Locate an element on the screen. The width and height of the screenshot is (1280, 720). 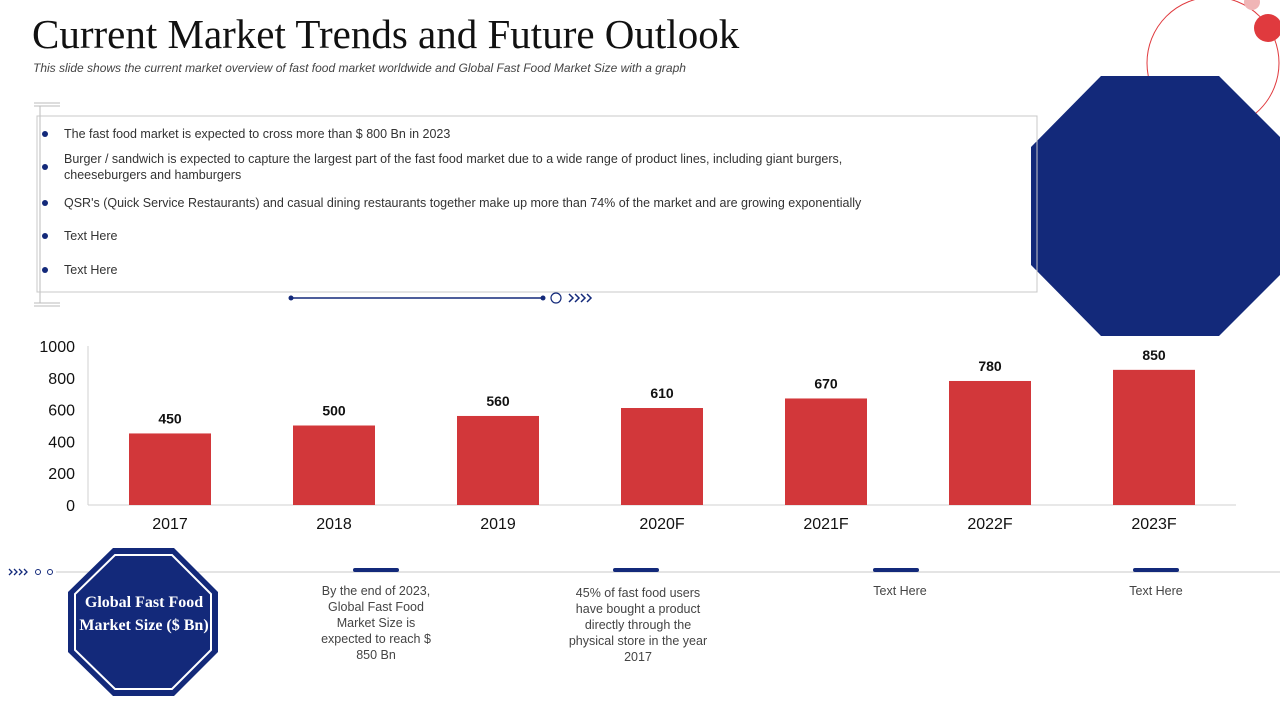
badge-octagon-outer is located at coordinates (143, 622).